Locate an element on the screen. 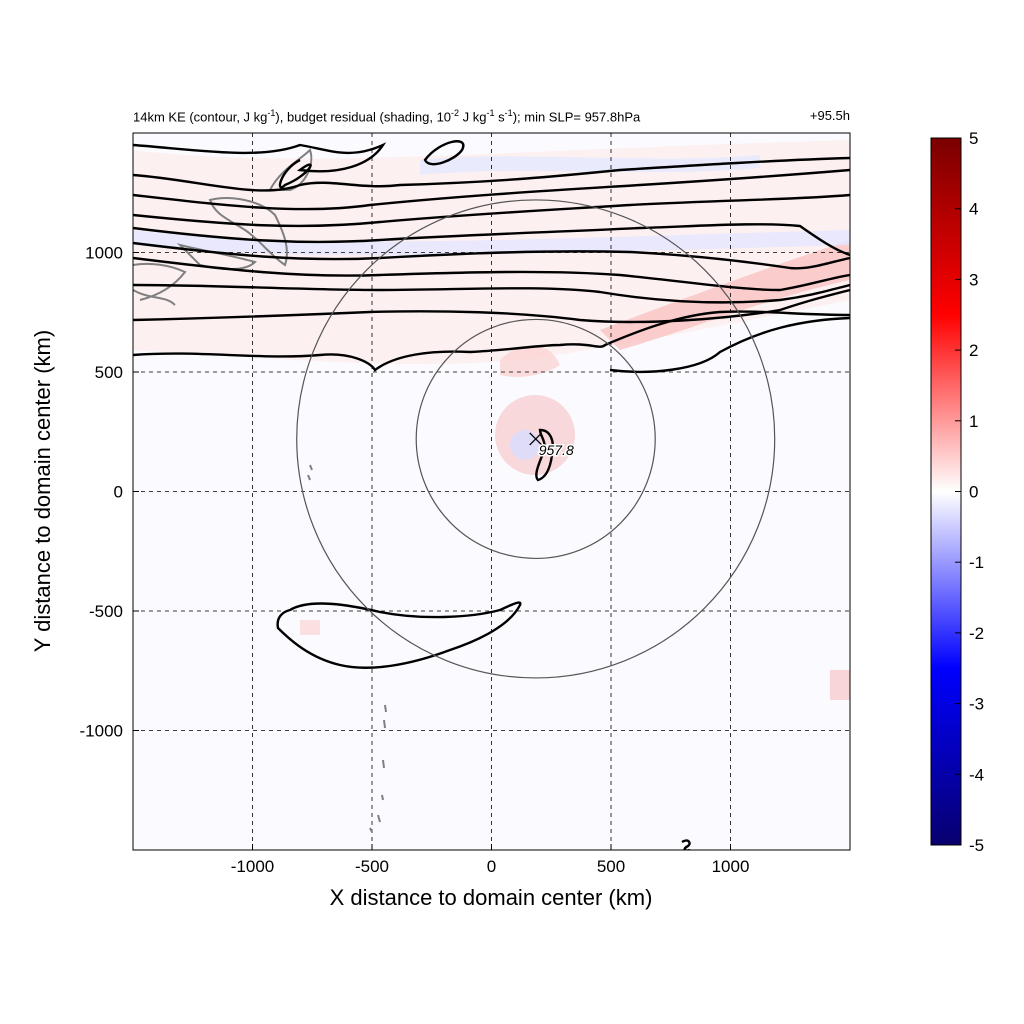 Image resolution: width=1024 pixels, height=1024 pixels. x-tick-label: 500 is located at coordinates (611, 866).